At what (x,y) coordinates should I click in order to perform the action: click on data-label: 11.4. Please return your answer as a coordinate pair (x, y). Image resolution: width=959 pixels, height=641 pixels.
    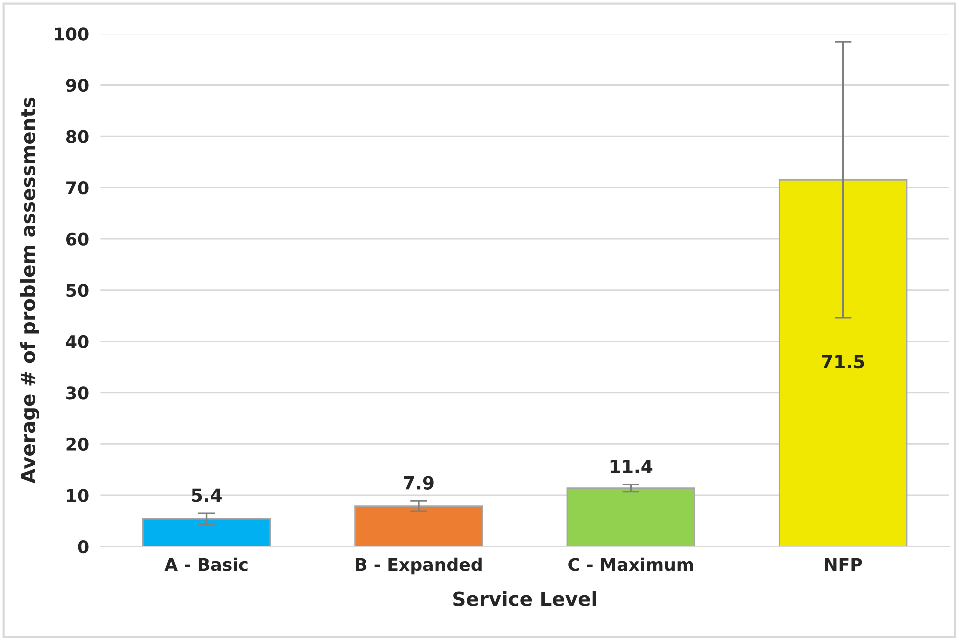
    Looking at the image, I should click on (631, 467).